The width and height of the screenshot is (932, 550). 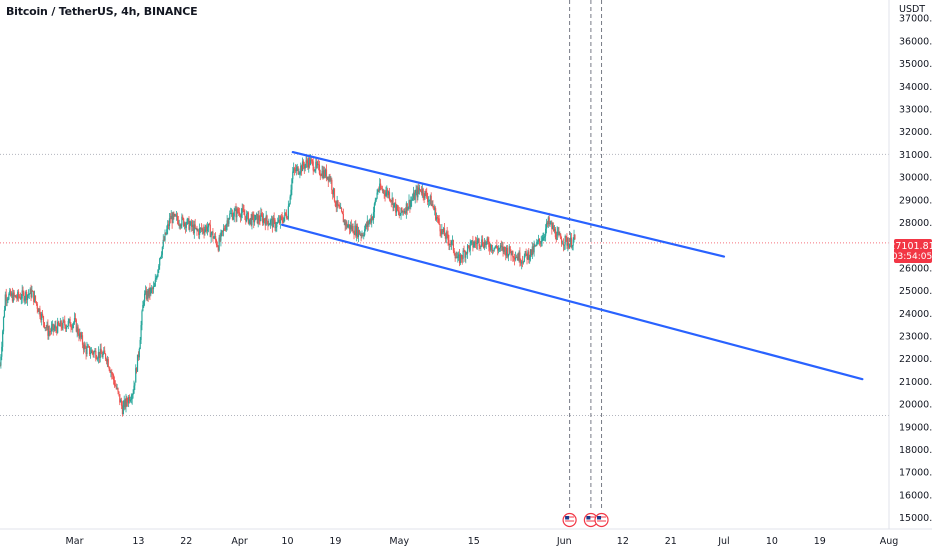 I want to click on symbol-title: Bitcoin / TetherUS, 4h, BINANCE, so click(x=102, y=11).